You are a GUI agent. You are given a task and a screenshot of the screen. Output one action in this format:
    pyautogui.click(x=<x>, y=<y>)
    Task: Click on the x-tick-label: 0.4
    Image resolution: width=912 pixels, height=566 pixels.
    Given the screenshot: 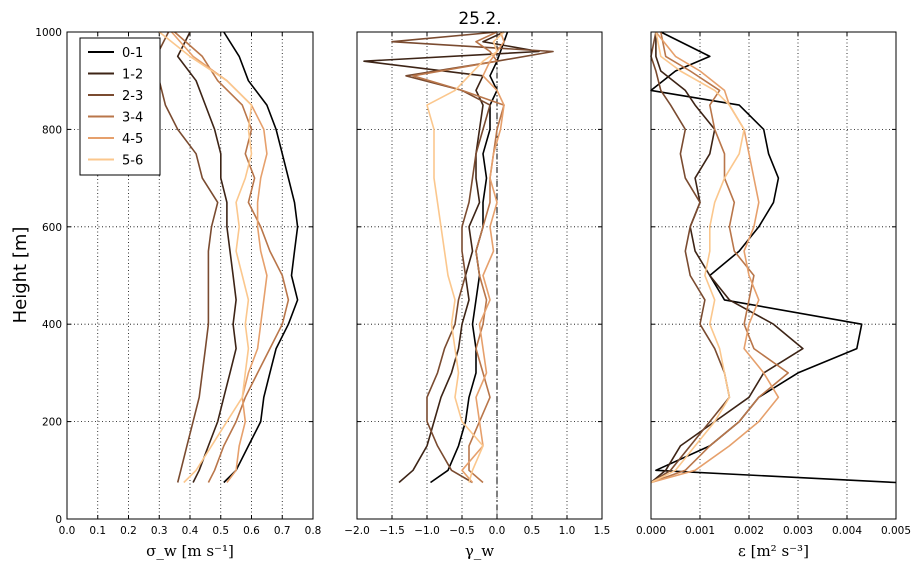 What is the action you would take?
    pyautogui.click(x=190, y=531)
    